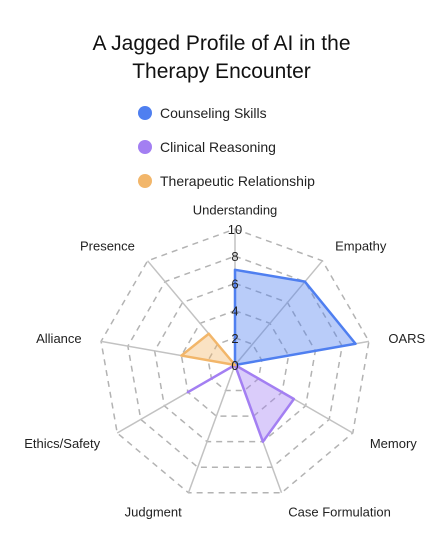 The width and height of the screenshot is (443, 542). What do you see at coordinates (221, 43) in the screenshot?
I see `chart-title-line-1: A Jagged Profile of AI in the` at bounding box center [221, 43].